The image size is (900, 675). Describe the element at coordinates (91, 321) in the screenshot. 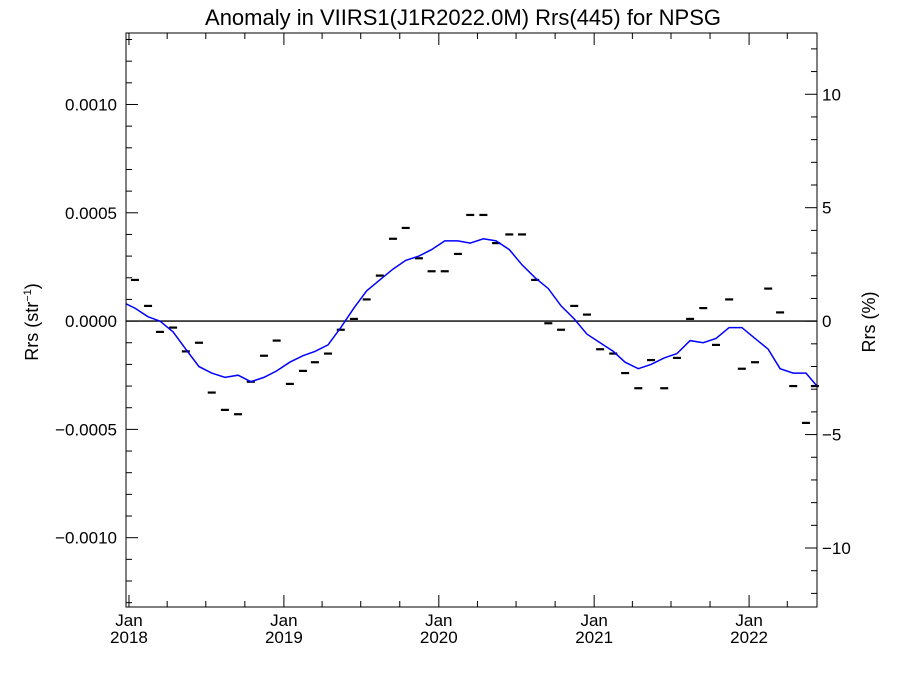

I see `y-left-tick-label: 0.0000` at that location.